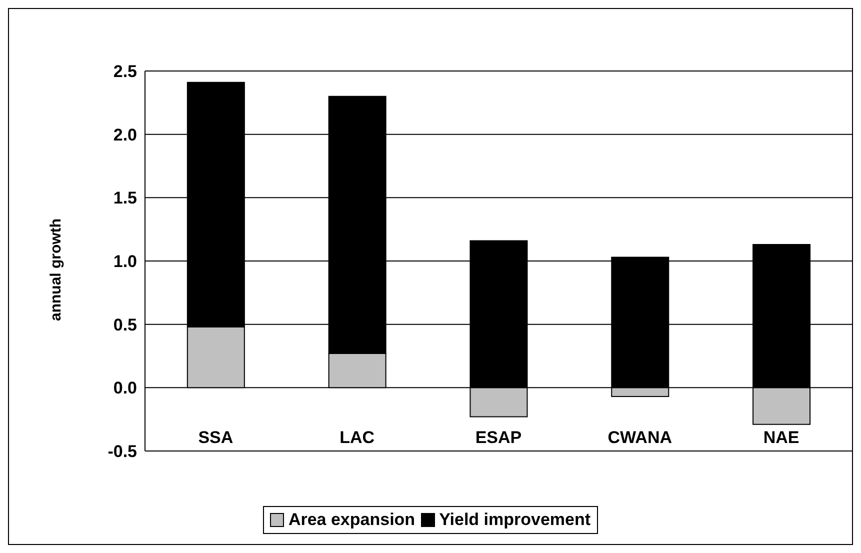  I want to click on legend-label: Yield improvement, so click(514, 520).